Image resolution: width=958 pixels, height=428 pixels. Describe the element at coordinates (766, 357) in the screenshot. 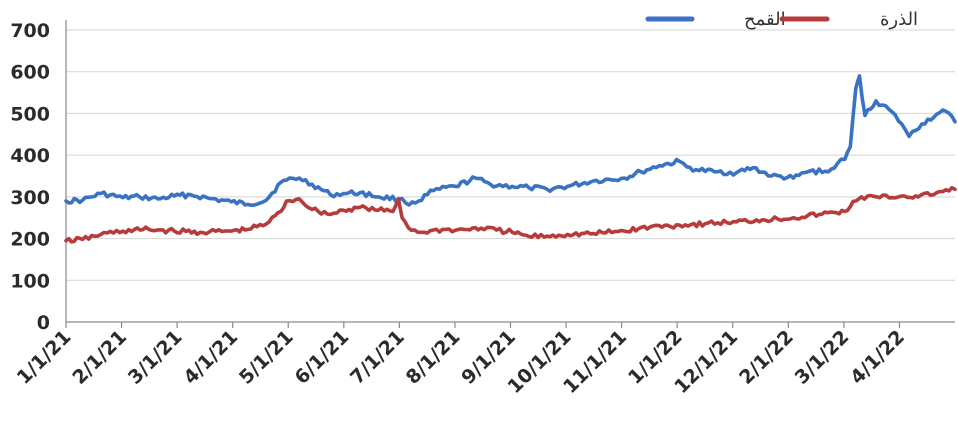

I see `x-tick-label: 2/1/22` at that location.